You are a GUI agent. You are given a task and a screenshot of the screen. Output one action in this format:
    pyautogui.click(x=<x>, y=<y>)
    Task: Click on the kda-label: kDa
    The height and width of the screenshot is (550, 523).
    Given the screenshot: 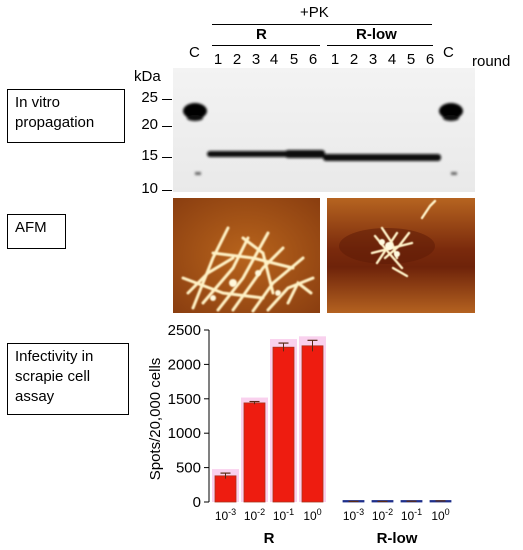 What is the action you would take?
    pyautogui.click(x=147, y=76)
    